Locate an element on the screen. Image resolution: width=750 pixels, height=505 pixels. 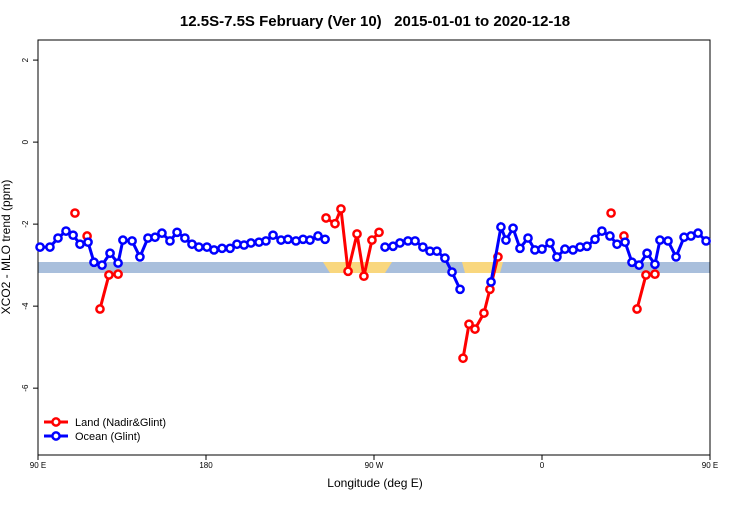
land-band is located at coordinates (357, 267).